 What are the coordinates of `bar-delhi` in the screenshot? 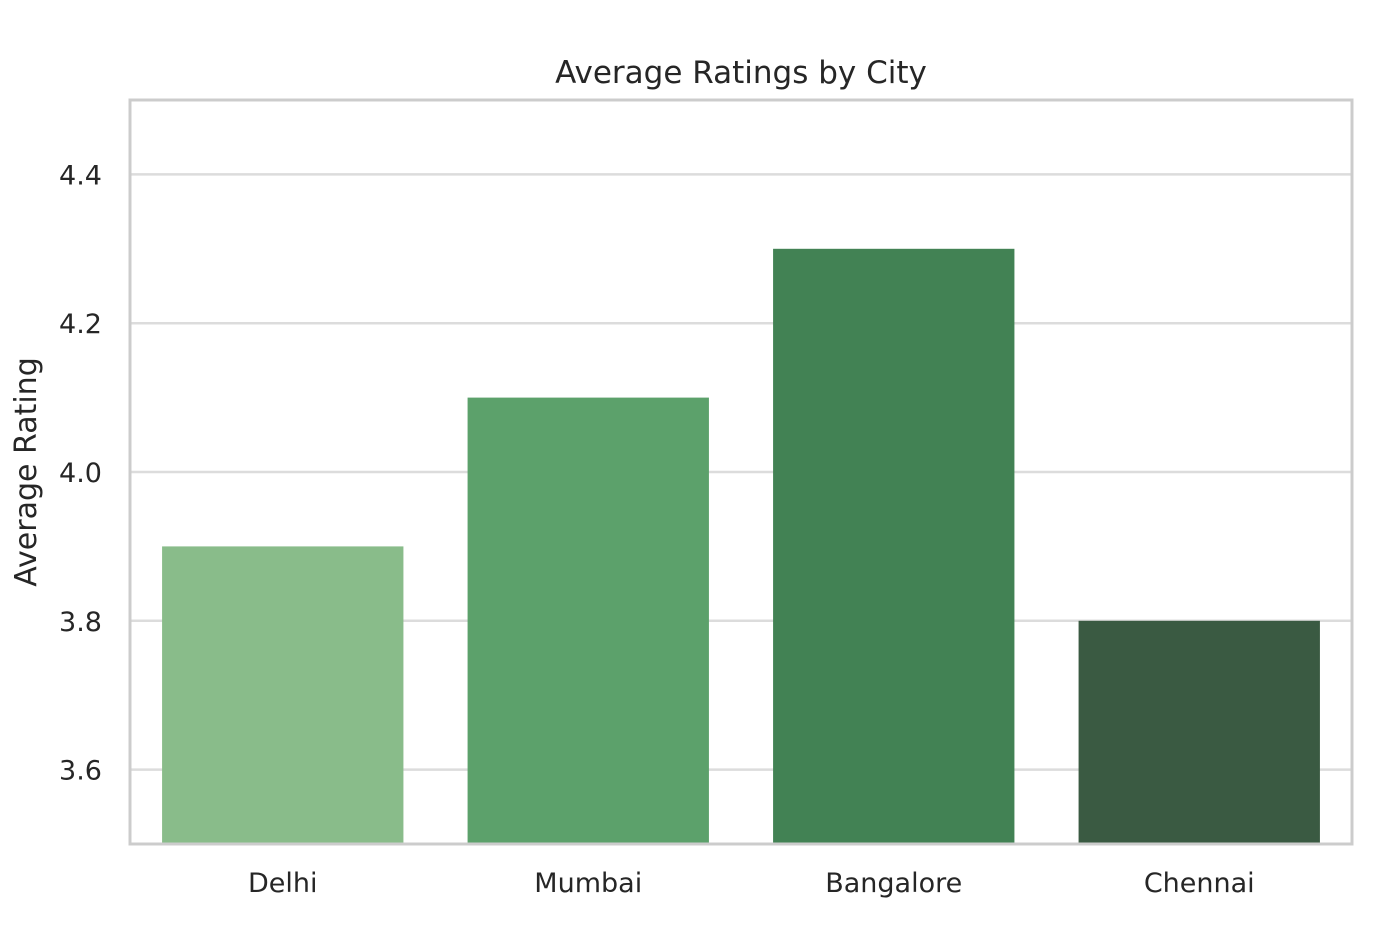 It's located at (283, 695).